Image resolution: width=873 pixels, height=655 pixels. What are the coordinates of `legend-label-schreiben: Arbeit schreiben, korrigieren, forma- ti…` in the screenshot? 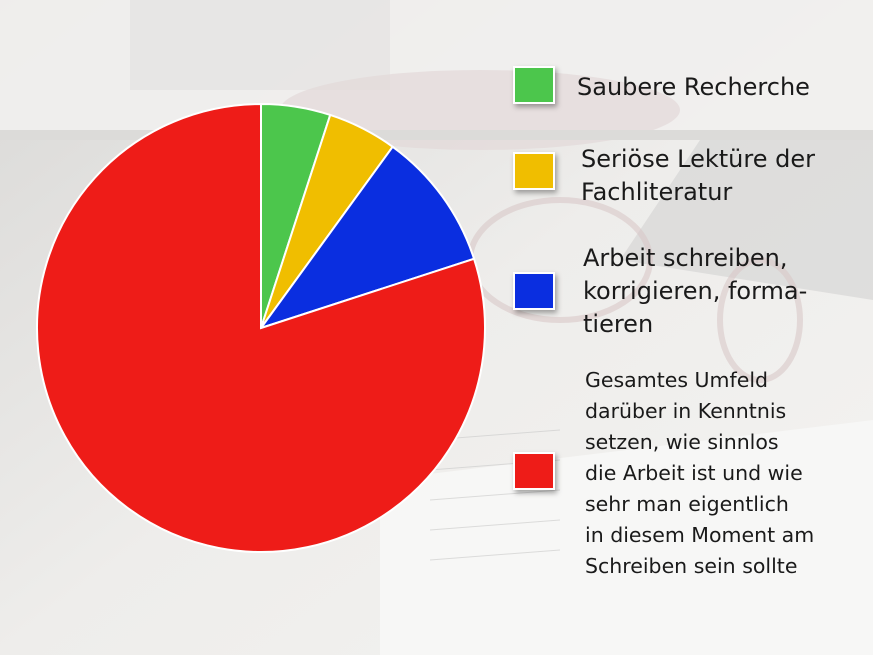 It's located at (695, 291).